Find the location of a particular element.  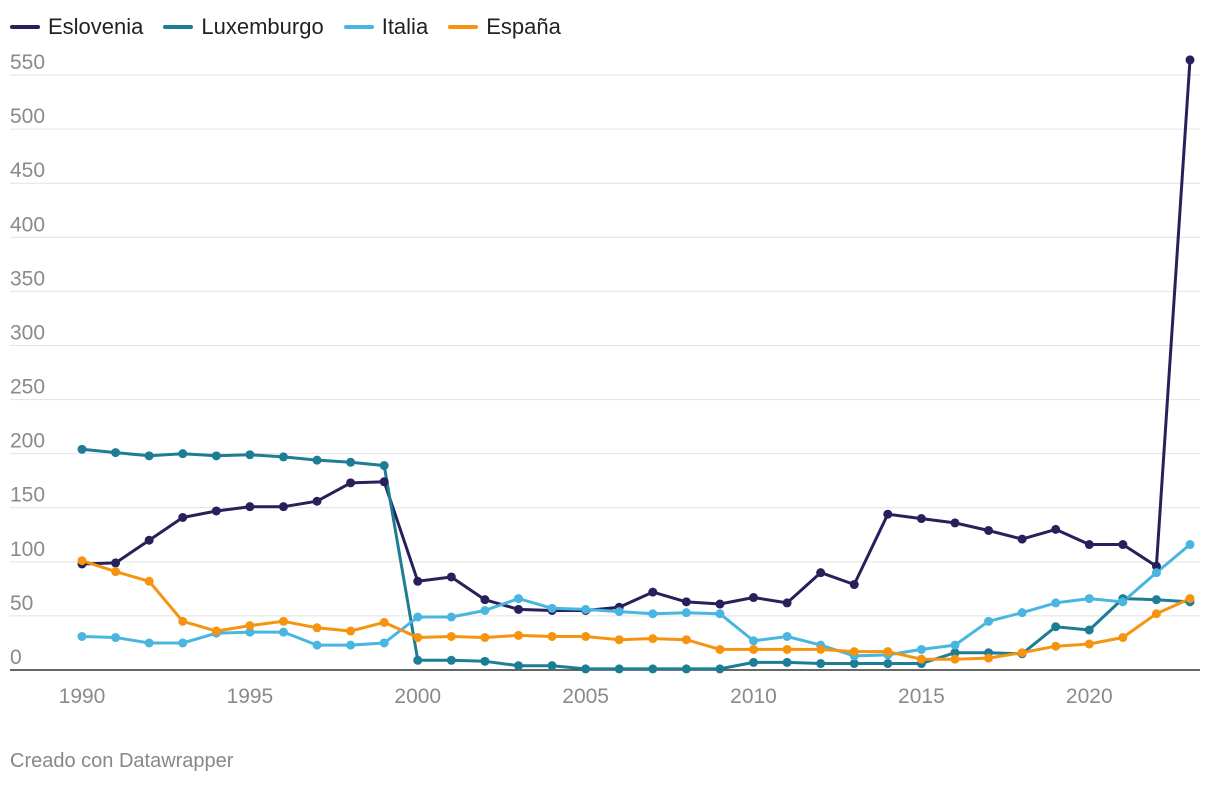

y-tick-label: 150 is located at coordinates (27, 495).